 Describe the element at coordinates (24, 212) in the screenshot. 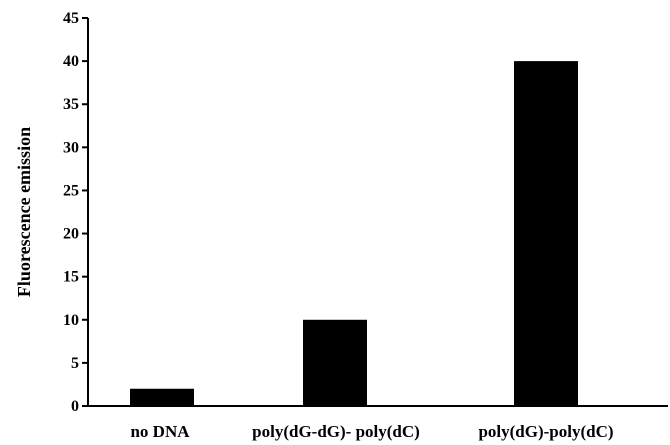

I see `y-axis-title: Fluorescence emission` at that location.